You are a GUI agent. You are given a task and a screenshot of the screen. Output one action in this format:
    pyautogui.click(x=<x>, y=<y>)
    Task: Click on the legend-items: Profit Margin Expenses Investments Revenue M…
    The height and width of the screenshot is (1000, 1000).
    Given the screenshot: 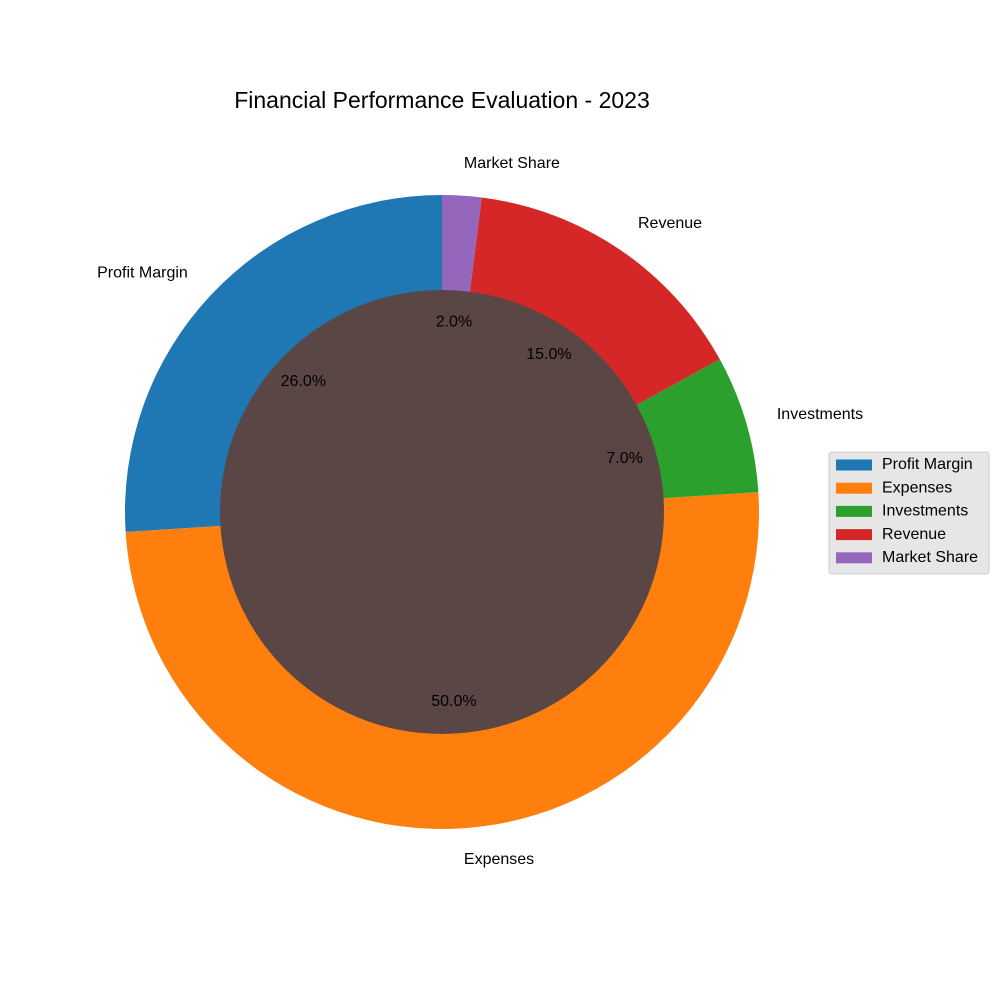 What is the action you would take?
    pyautogui.click(x=907, y=511)
    